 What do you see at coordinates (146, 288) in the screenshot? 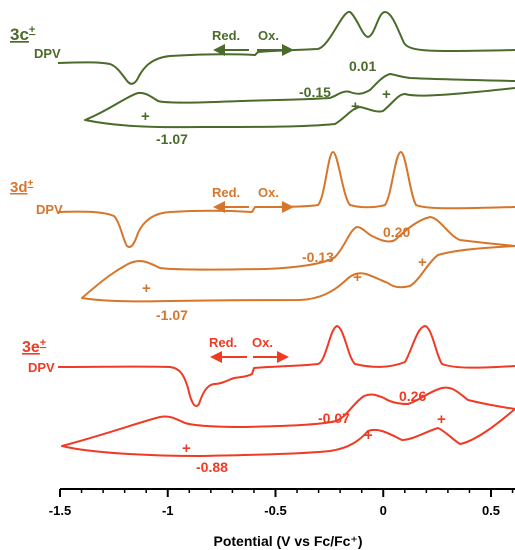
I see `e-half-marker-3d-0: +` at bounding box center [146, 288].